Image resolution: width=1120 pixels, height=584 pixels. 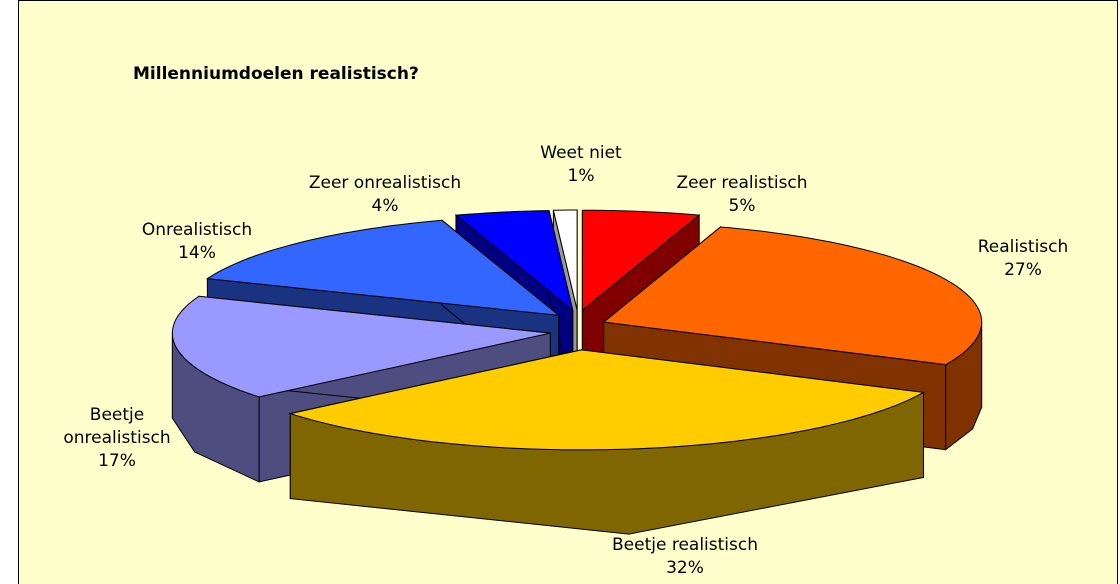 What do you see at coordinates (197, 230) in the screenshot?
I see `category-label: Onrealistisch` at bounding box center [197, 230].